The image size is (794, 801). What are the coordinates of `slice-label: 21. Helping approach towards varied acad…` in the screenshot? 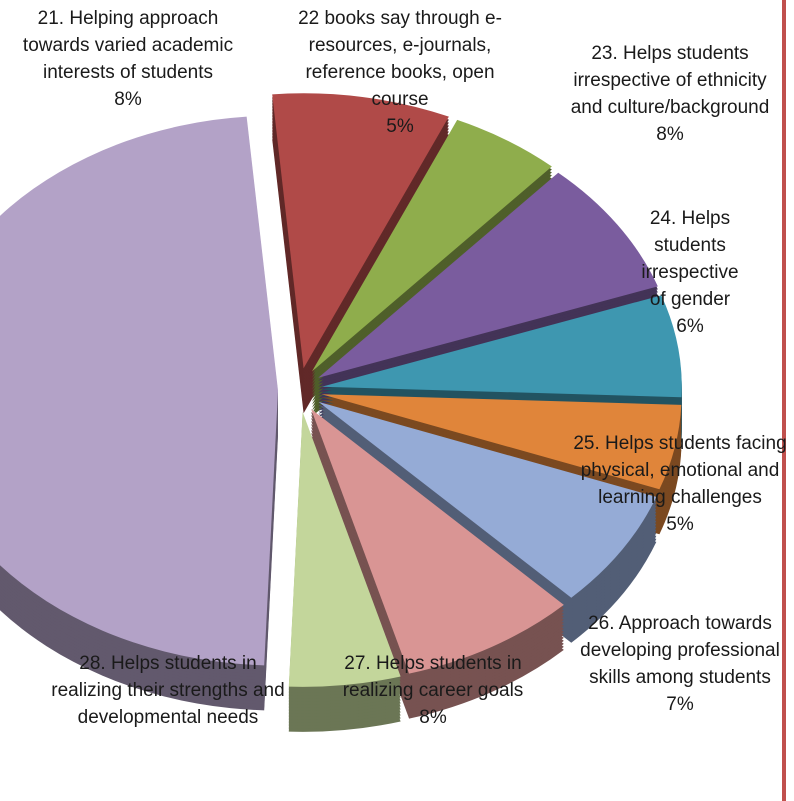 It's located at (128, 59).